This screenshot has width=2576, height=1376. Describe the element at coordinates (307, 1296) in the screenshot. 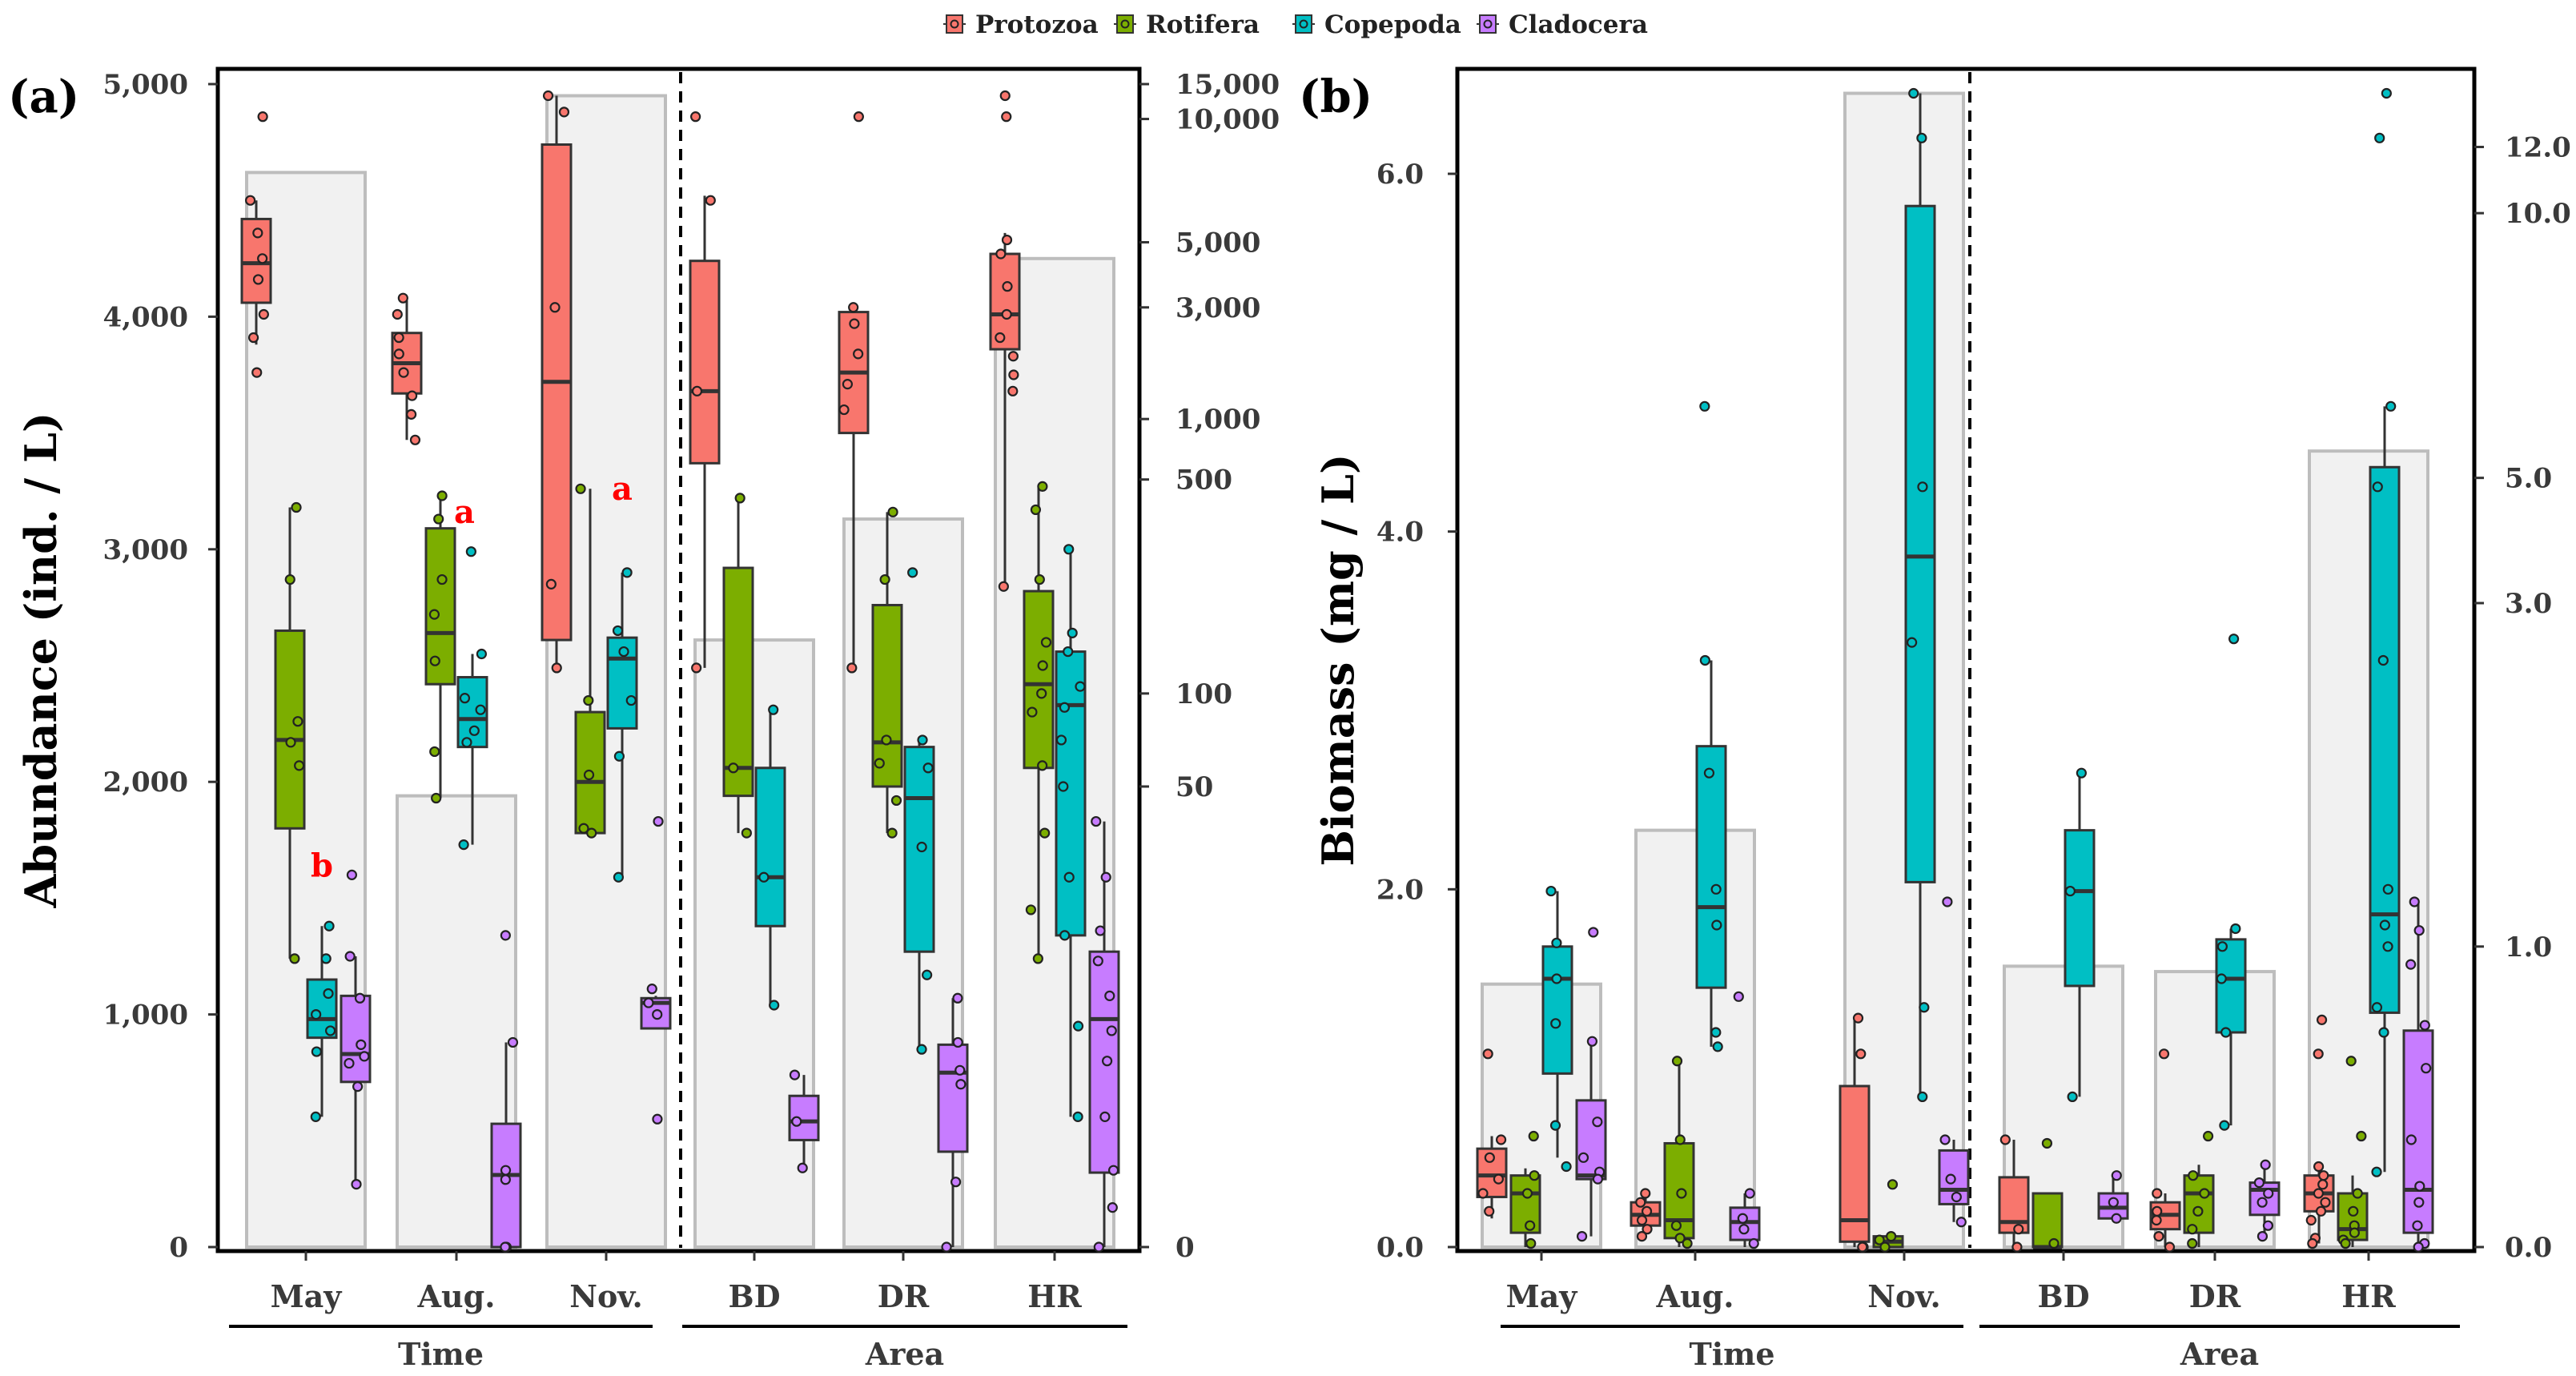

I see `x-tick-label-may: May` at that location.